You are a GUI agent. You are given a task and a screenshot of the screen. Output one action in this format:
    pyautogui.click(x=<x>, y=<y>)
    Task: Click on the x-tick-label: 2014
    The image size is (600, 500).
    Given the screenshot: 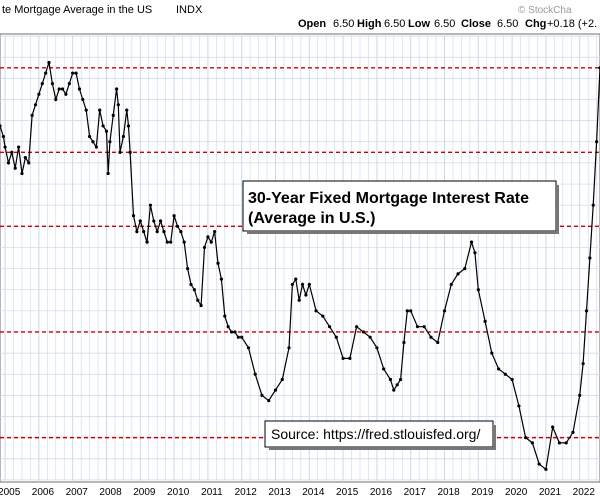 What is the action you would take?
    pyautogui.click(x=313, y=492)
    